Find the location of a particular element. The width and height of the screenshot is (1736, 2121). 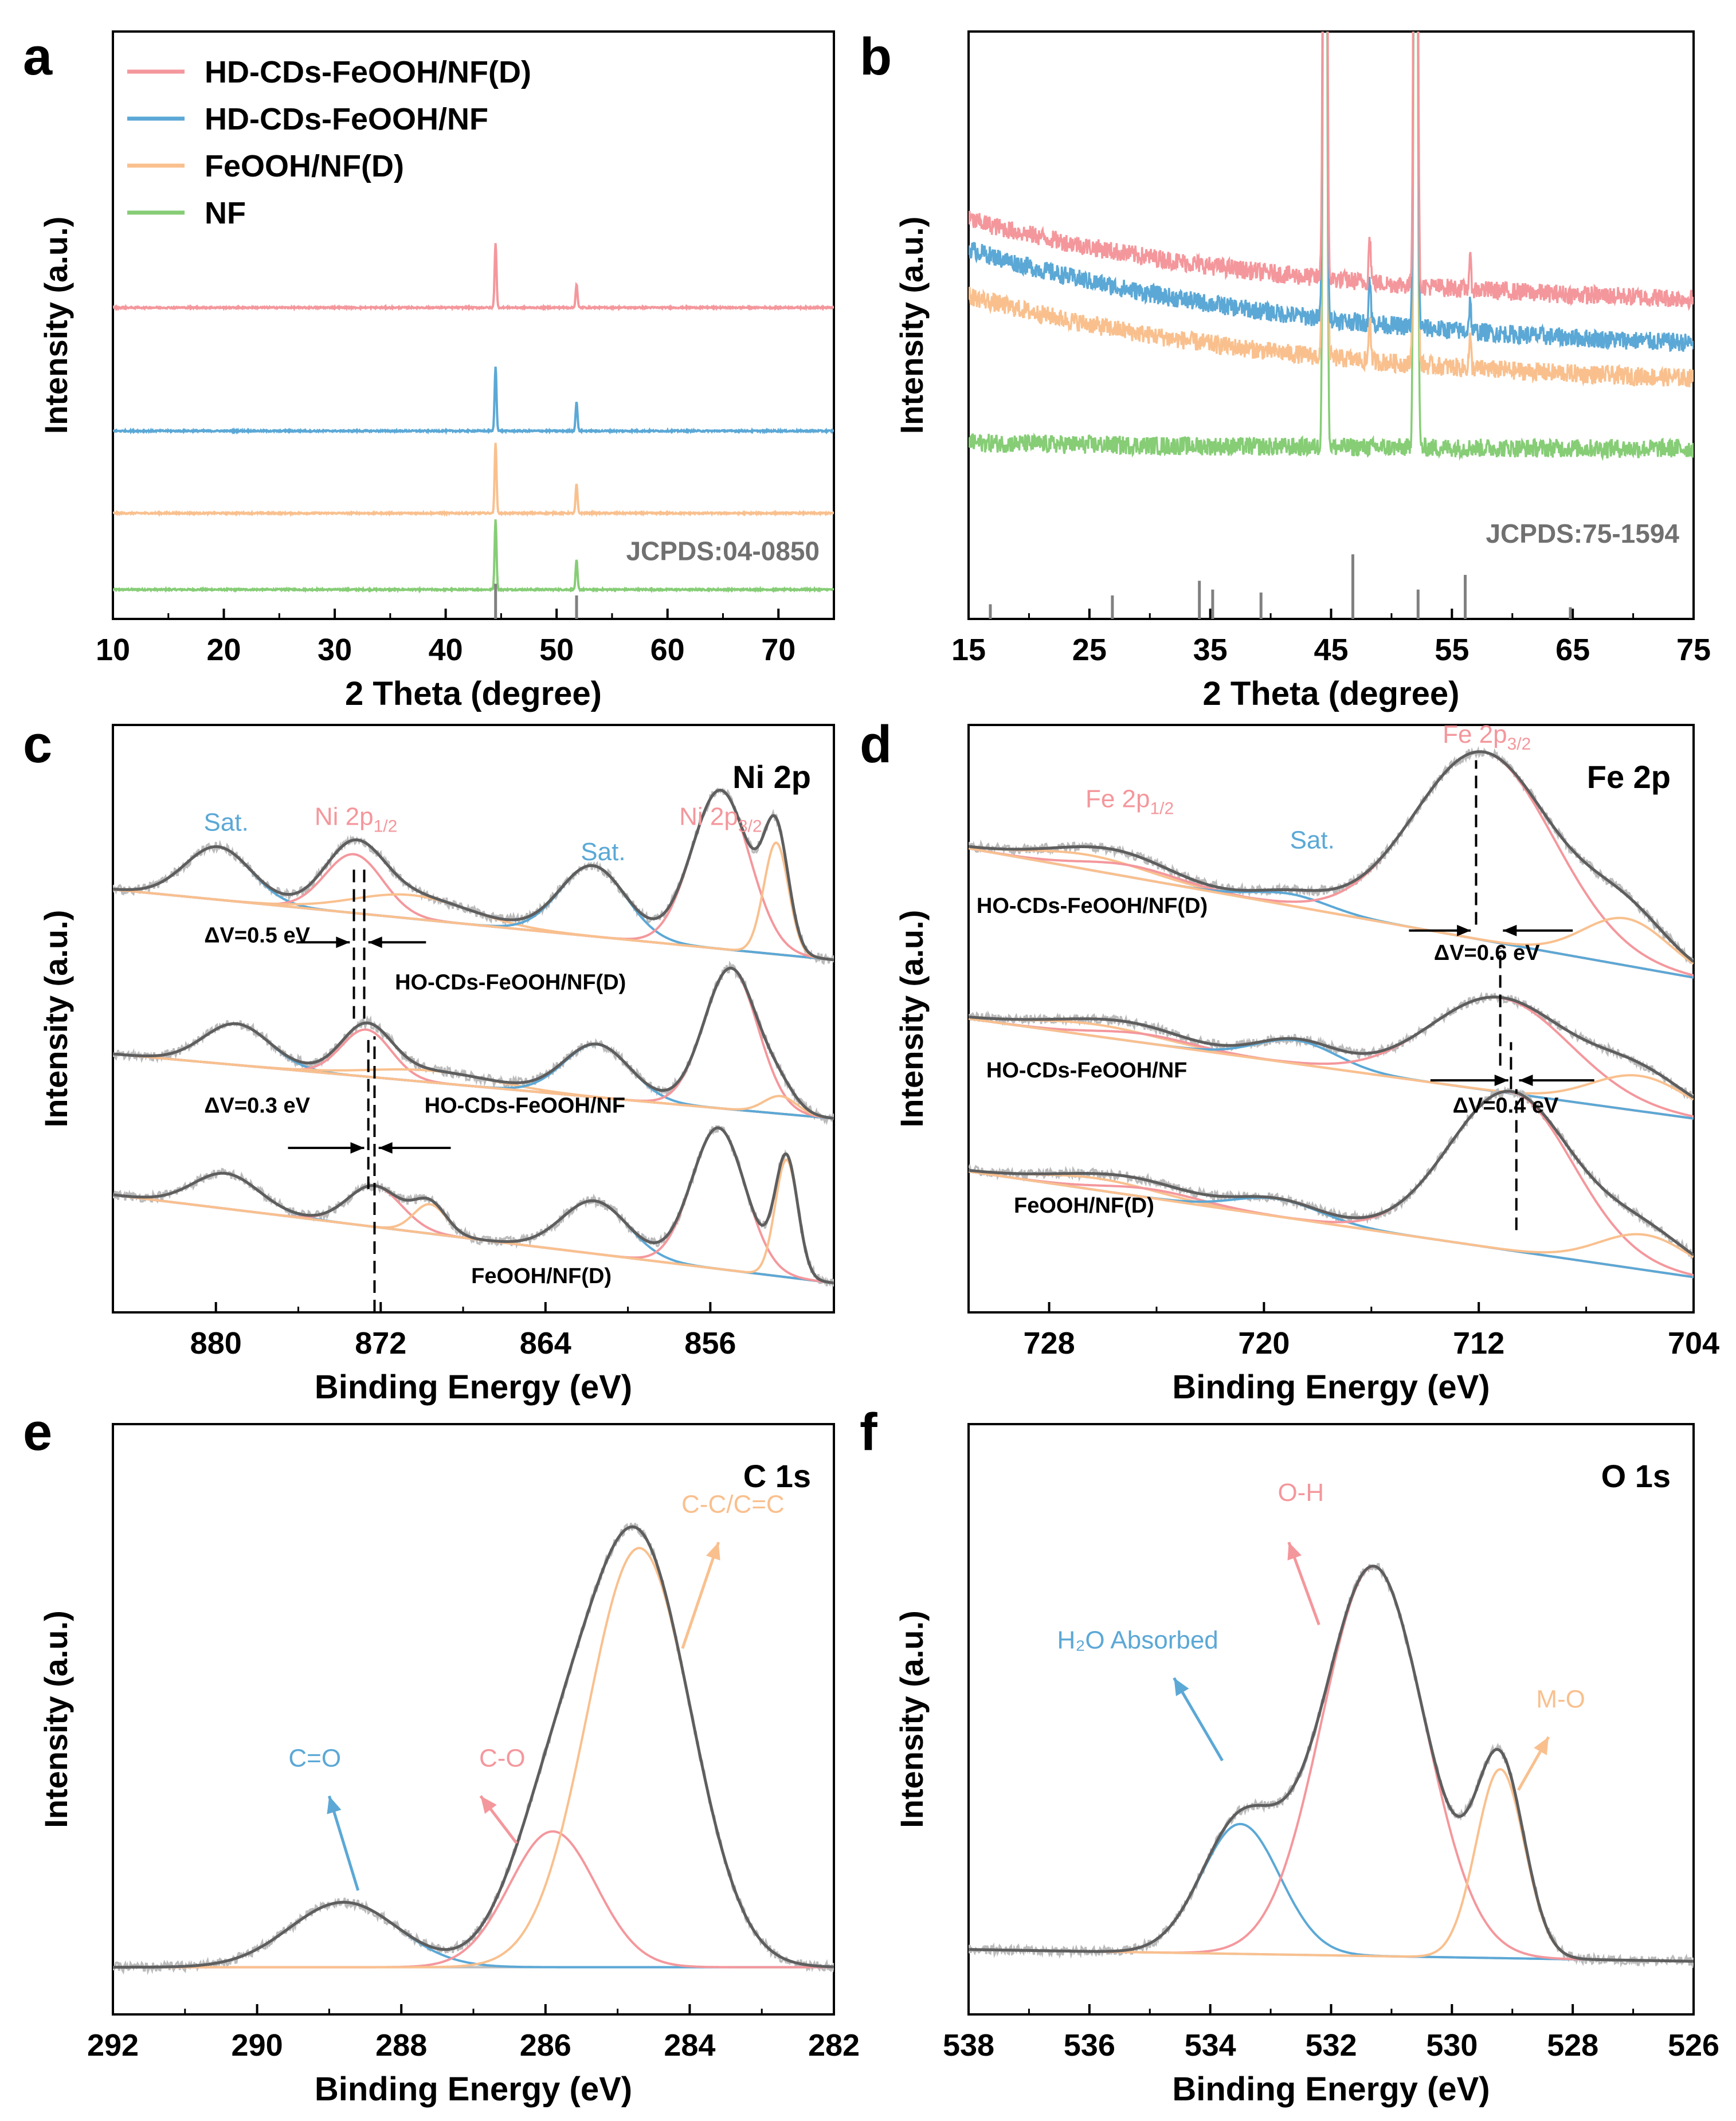

x-tick-label: 530 is located at coordinates (1452, 2046).